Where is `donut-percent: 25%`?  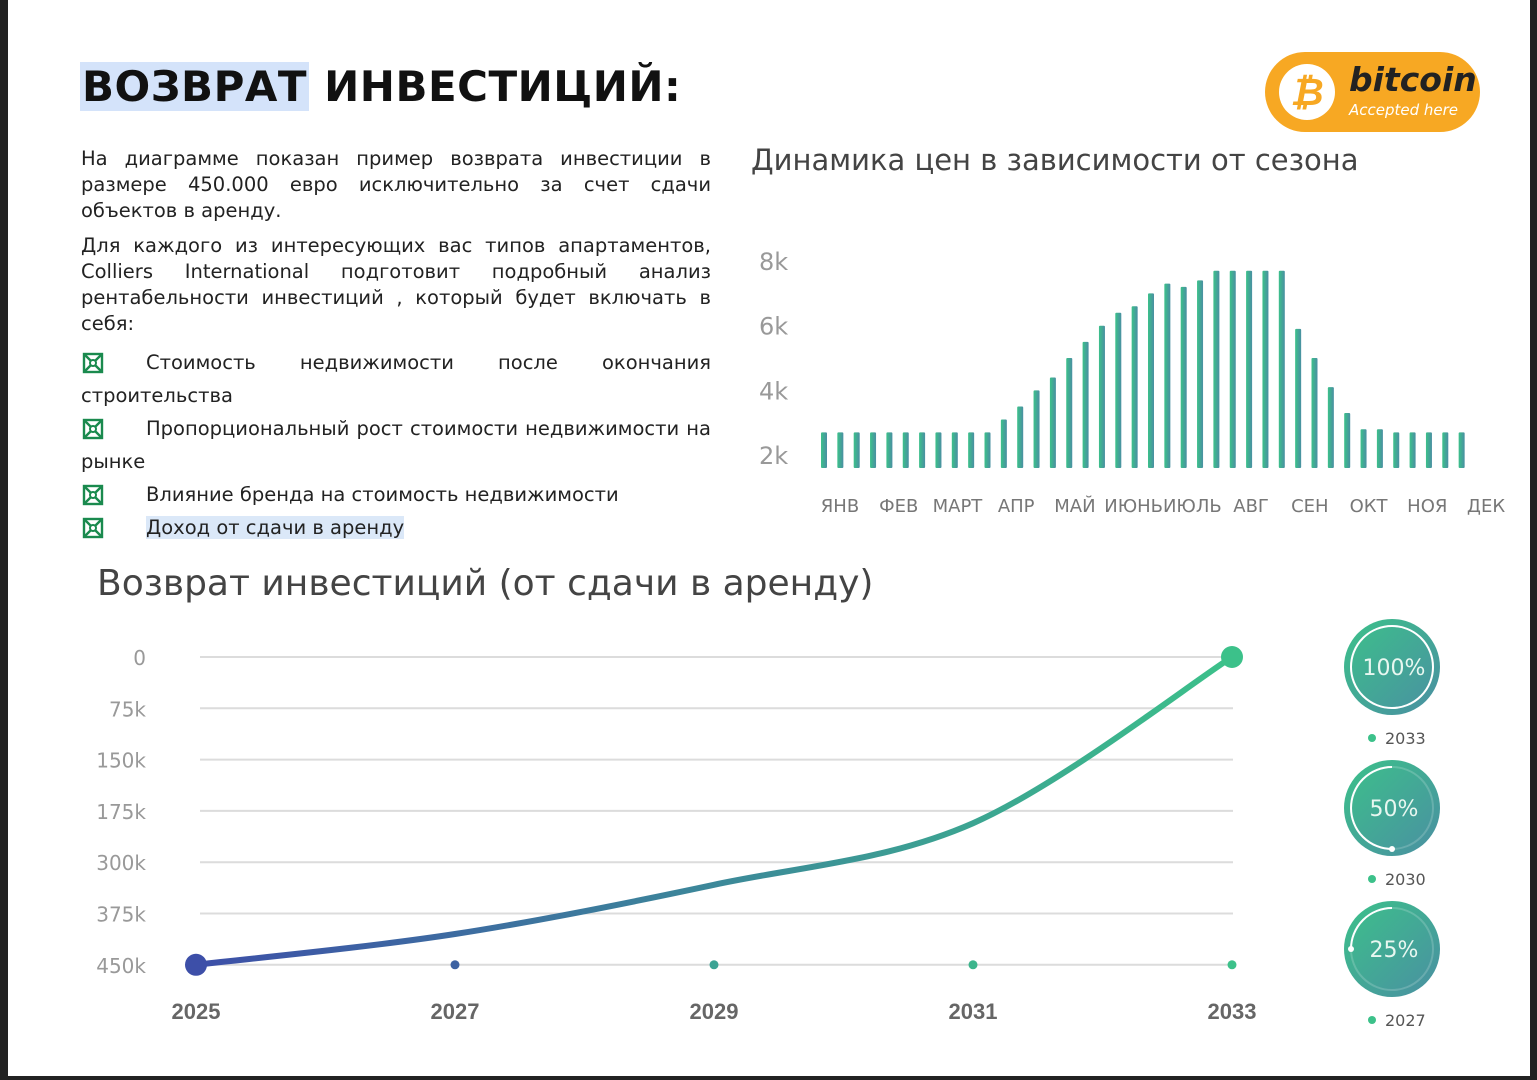
donut-percent: 25% is located at coordinates (1394, 950).